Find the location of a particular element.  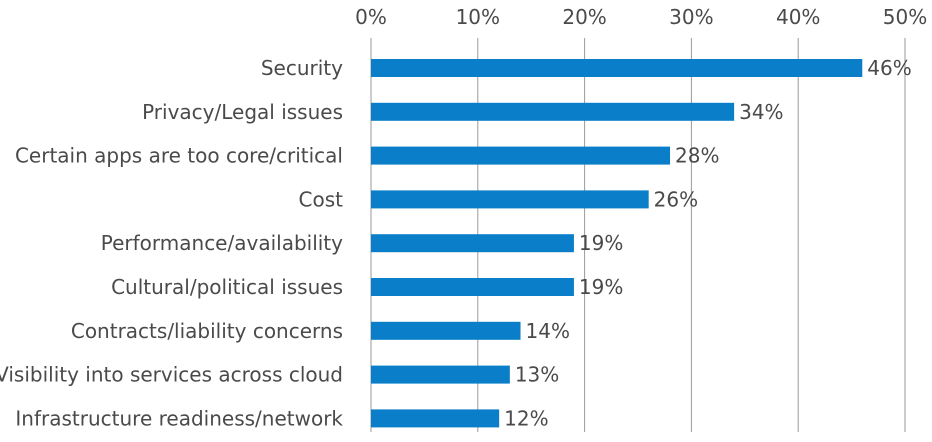

x-tick-label: 30% is located at coordinates (691, 17).